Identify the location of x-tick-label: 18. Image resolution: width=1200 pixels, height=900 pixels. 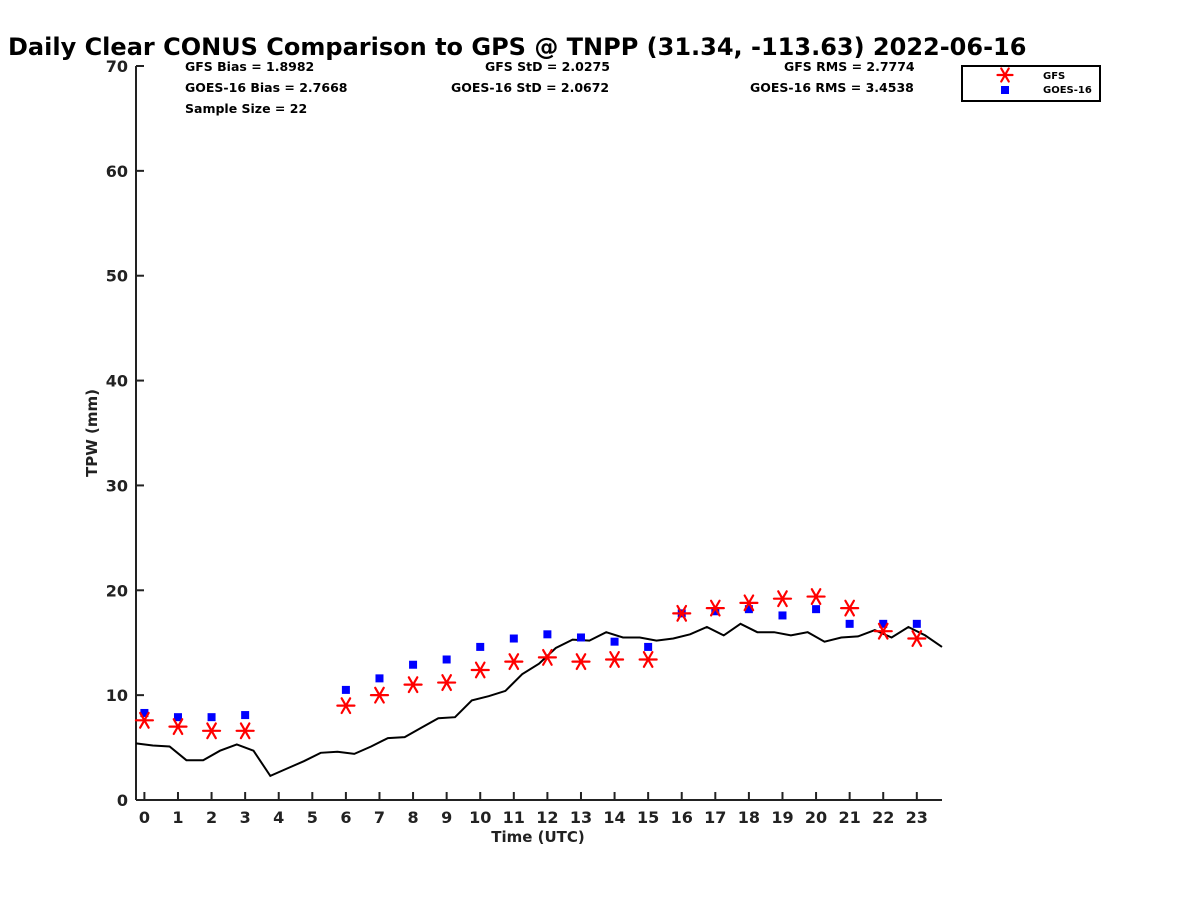
(749, 817).